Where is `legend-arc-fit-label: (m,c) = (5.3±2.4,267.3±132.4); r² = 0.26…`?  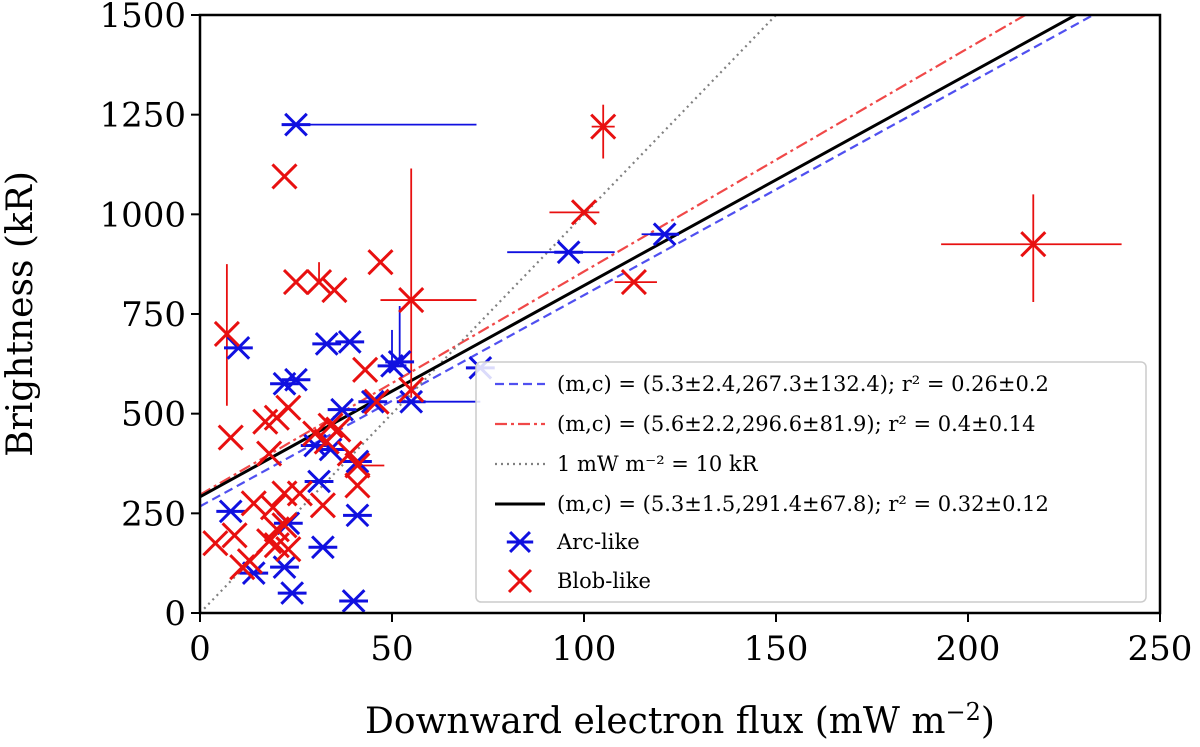 legend-arc-fit-label: (m,c) = (5.3±2.4,267.3±132.4); r² = 0.26… is located at coordinates (803, 384).